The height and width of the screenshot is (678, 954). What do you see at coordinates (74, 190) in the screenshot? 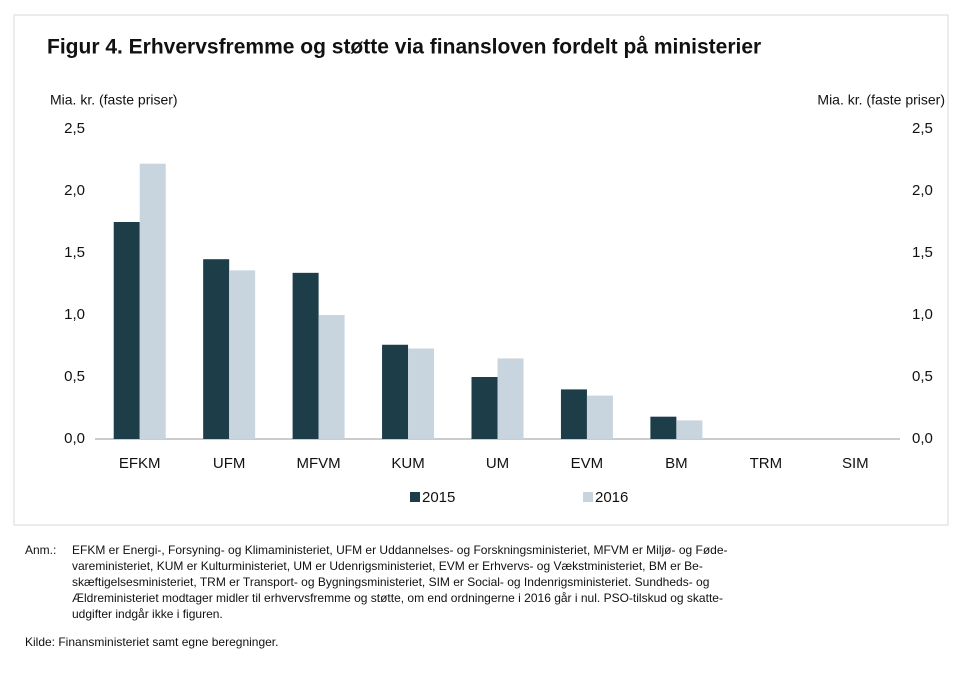
I see `y-tick-label: 2,0` at bounding box center [74, 190].